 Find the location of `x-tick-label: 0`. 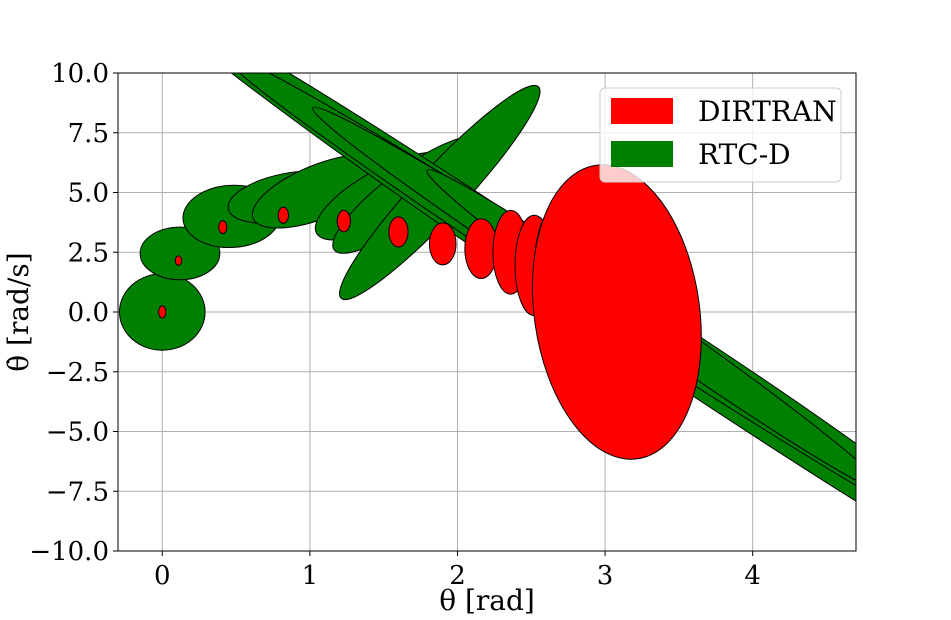

x-tick-label: 0 is located at coordinates (162, 576).